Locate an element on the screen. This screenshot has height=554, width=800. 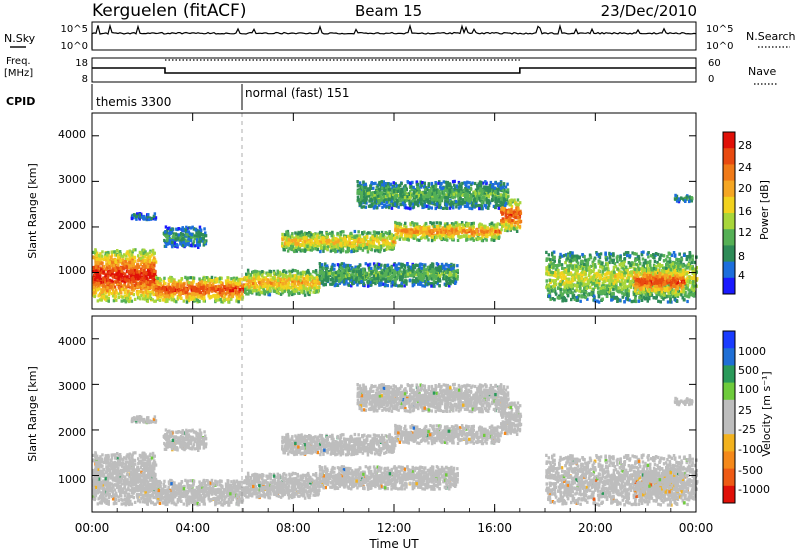
station-title: Kerguelen (fitACF) is located at coordinates (169, 11).